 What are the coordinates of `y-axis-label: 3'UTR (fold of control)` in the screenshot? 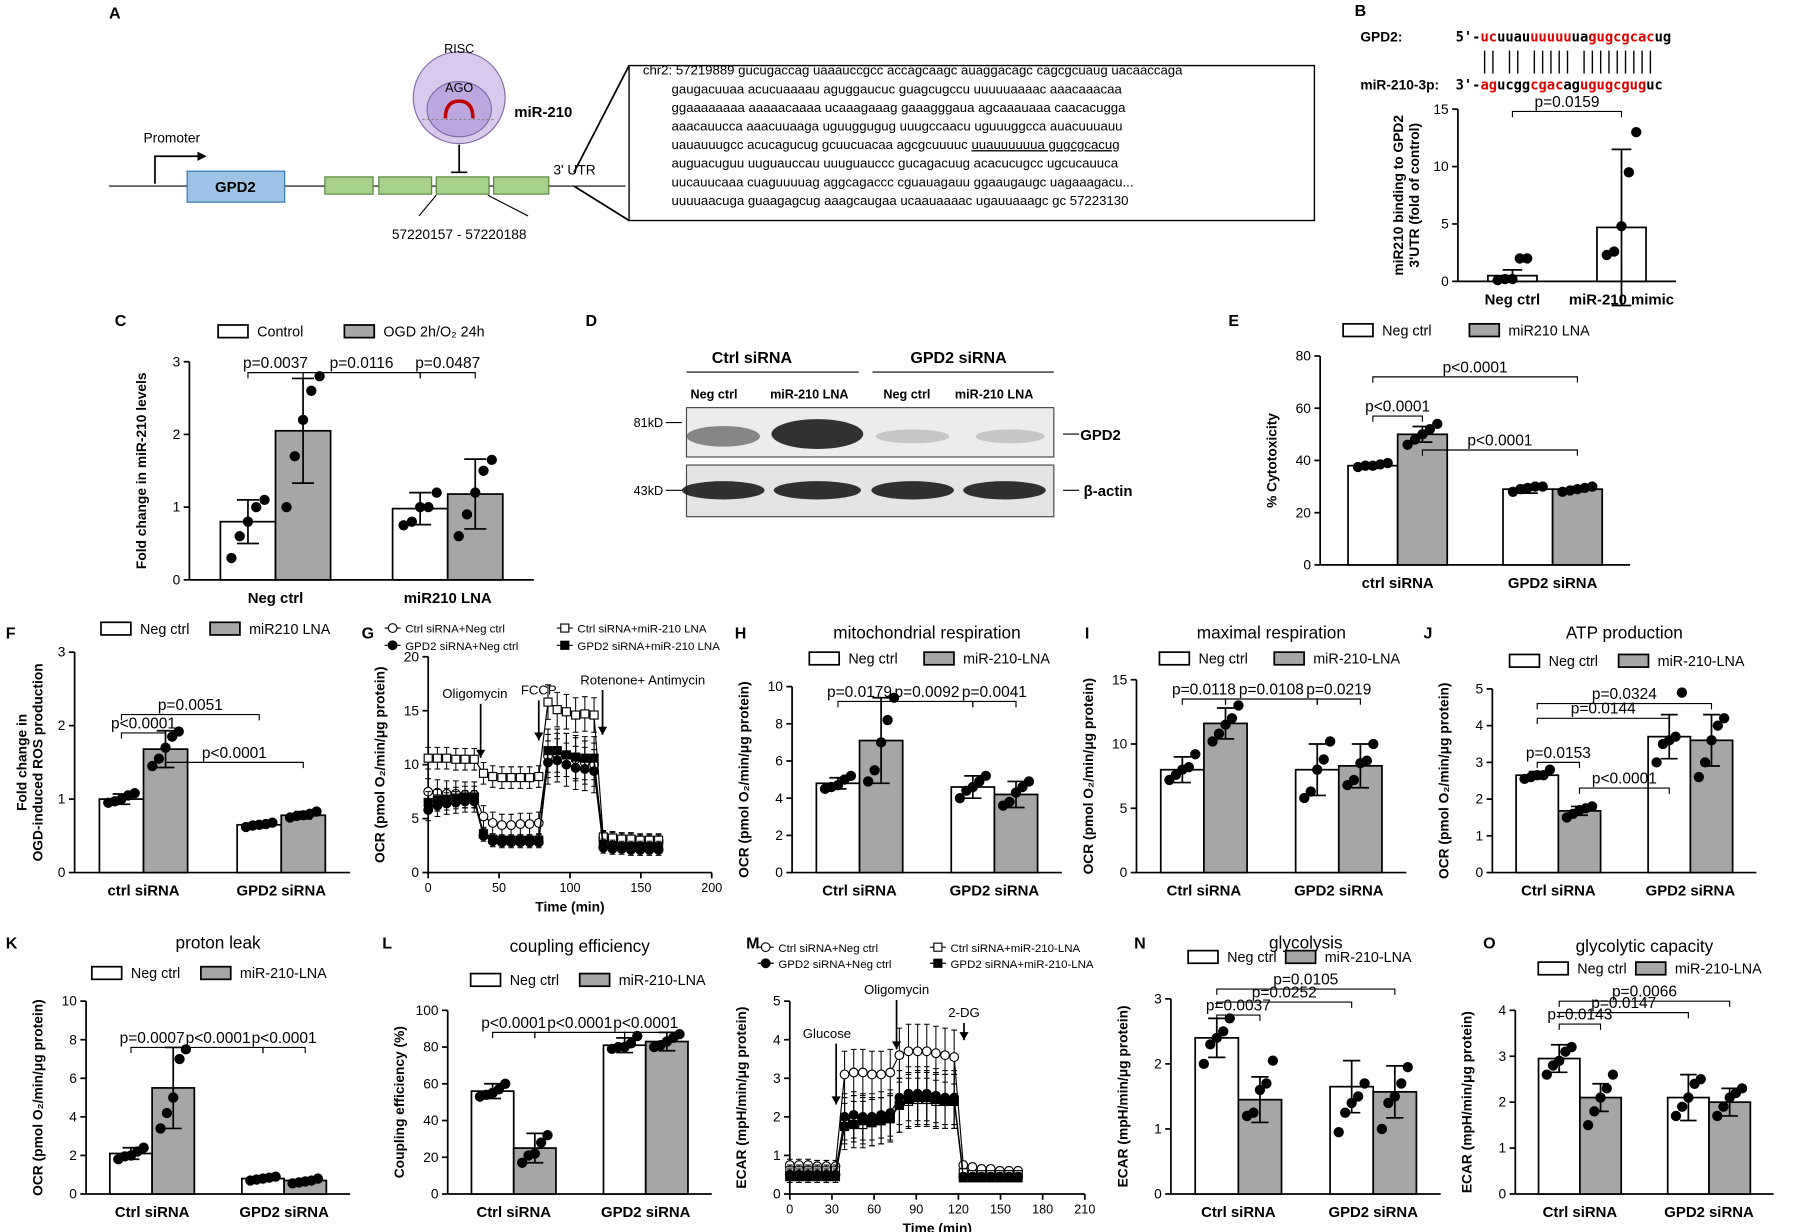 It's located at (1414, 195).